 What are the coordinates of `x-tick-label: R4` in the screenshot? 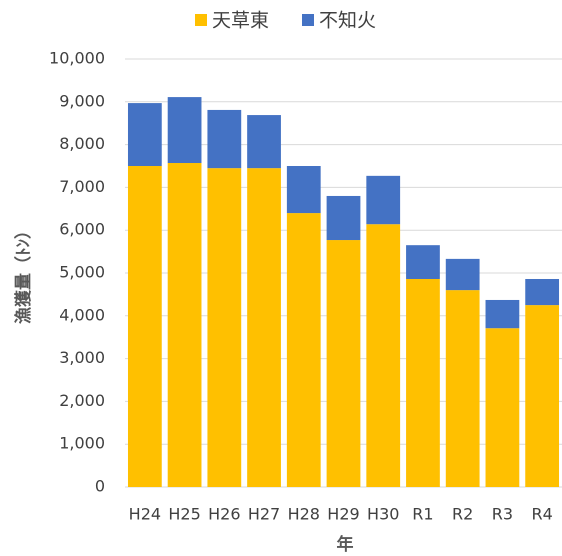 It's located at (541, 514).